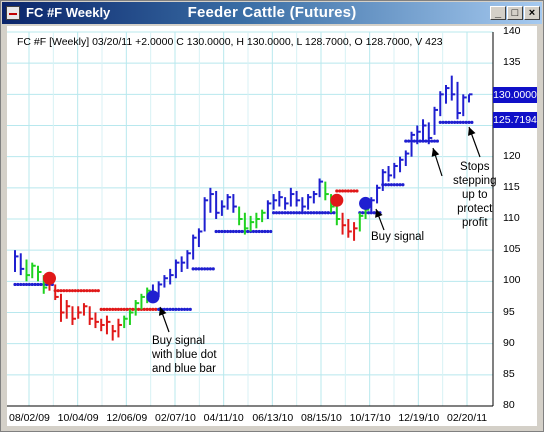 Image resolution: width=544 pixels, height=432 pixels. Describe the element at coordinates (498, 13) in the screenshot. I see `minimize-button: _` at that location.